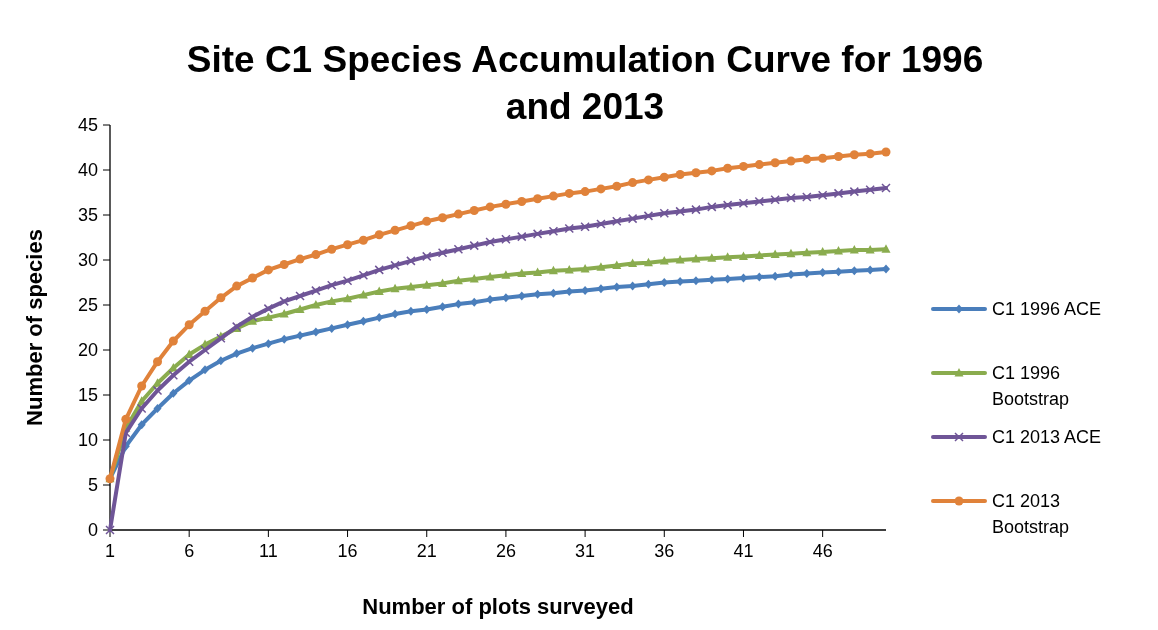 The width and height of the screenshot is (1158, 630). What do you see at coordinates (87, 305) in the screenshot?
I see `y-tick-label: 25` at bounding box center [87, 305].